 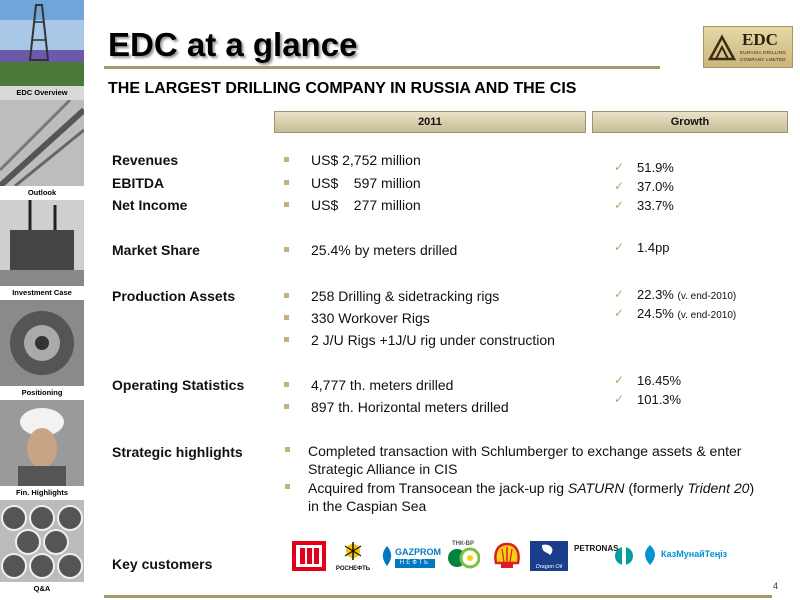 What do you see at coordinates (42, 293) in the screenshot?
I see `sidebar-item-investment-case: Investment Case` at bounding box center [42, 293].